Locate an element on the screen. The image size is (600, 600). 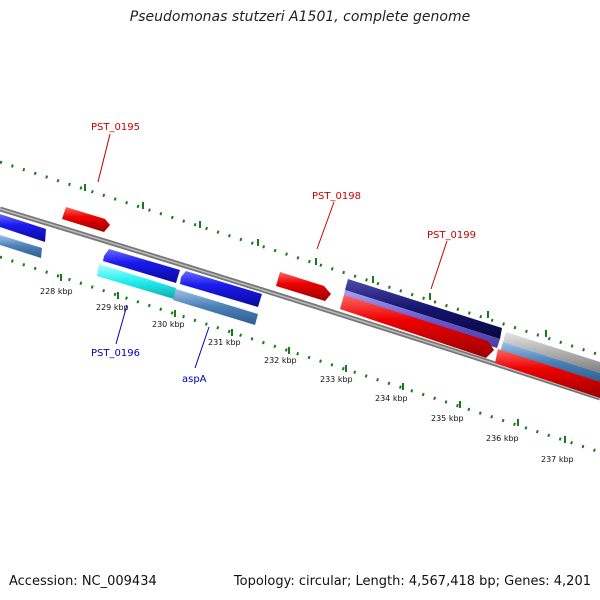
cds-steel-left-edge is located at coordinates (21, 246).